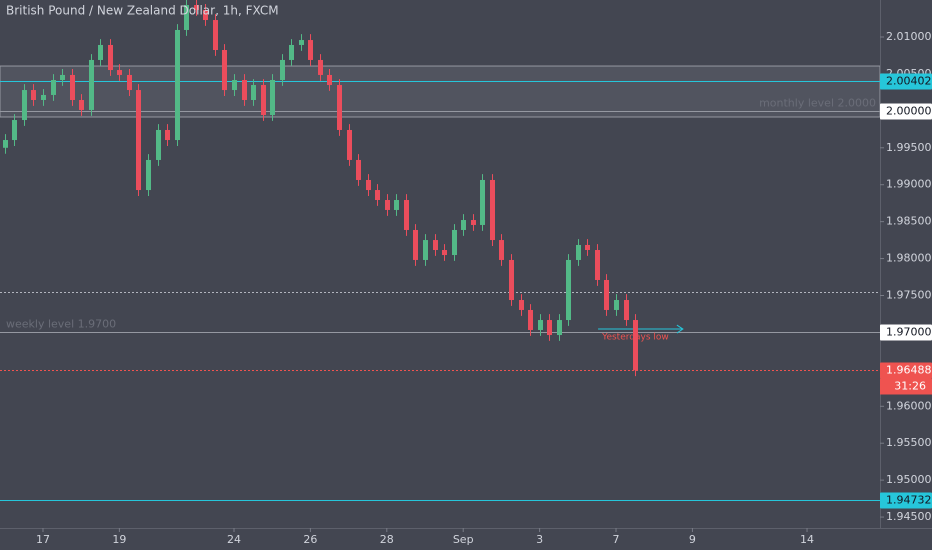 This screenshot has height=550, width=932. Describe the element at coordinates (909, 184) in the screenshot. I see `y-tick-label: 1.99000` at that location.